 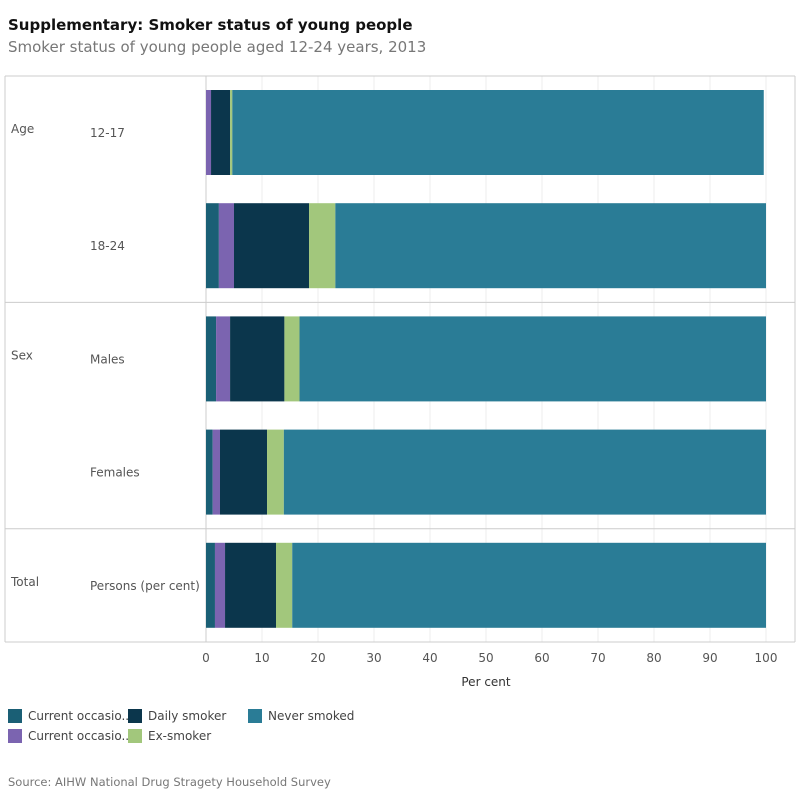 I want to click on x-tick-label: 0, so click(x=206, y=658).